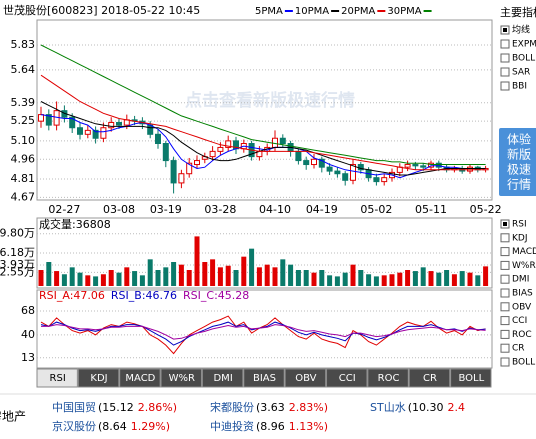 This screenshot has height=439, width=536. I want to click on stock-name: ST山水, so click(388, 407).